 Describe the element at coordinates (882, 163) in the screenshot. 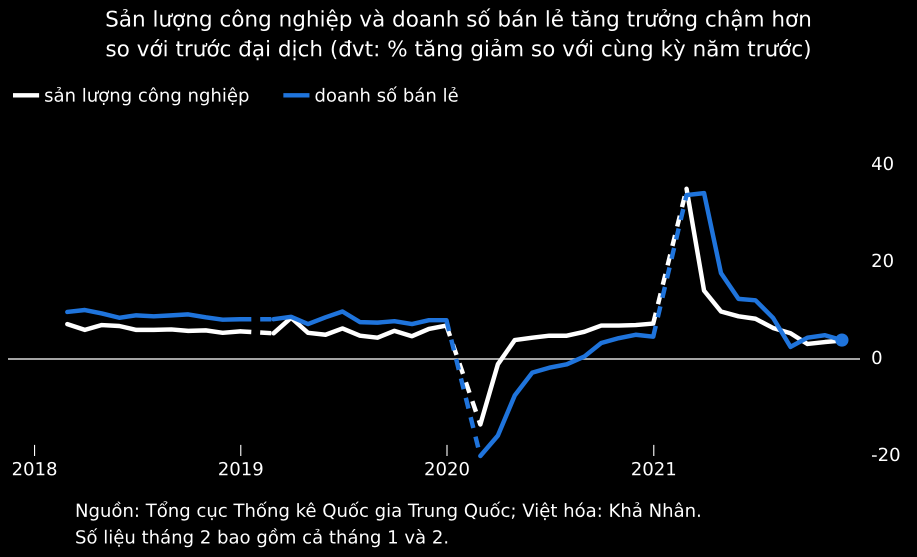

I see `y-tick-label: 40` at that location.